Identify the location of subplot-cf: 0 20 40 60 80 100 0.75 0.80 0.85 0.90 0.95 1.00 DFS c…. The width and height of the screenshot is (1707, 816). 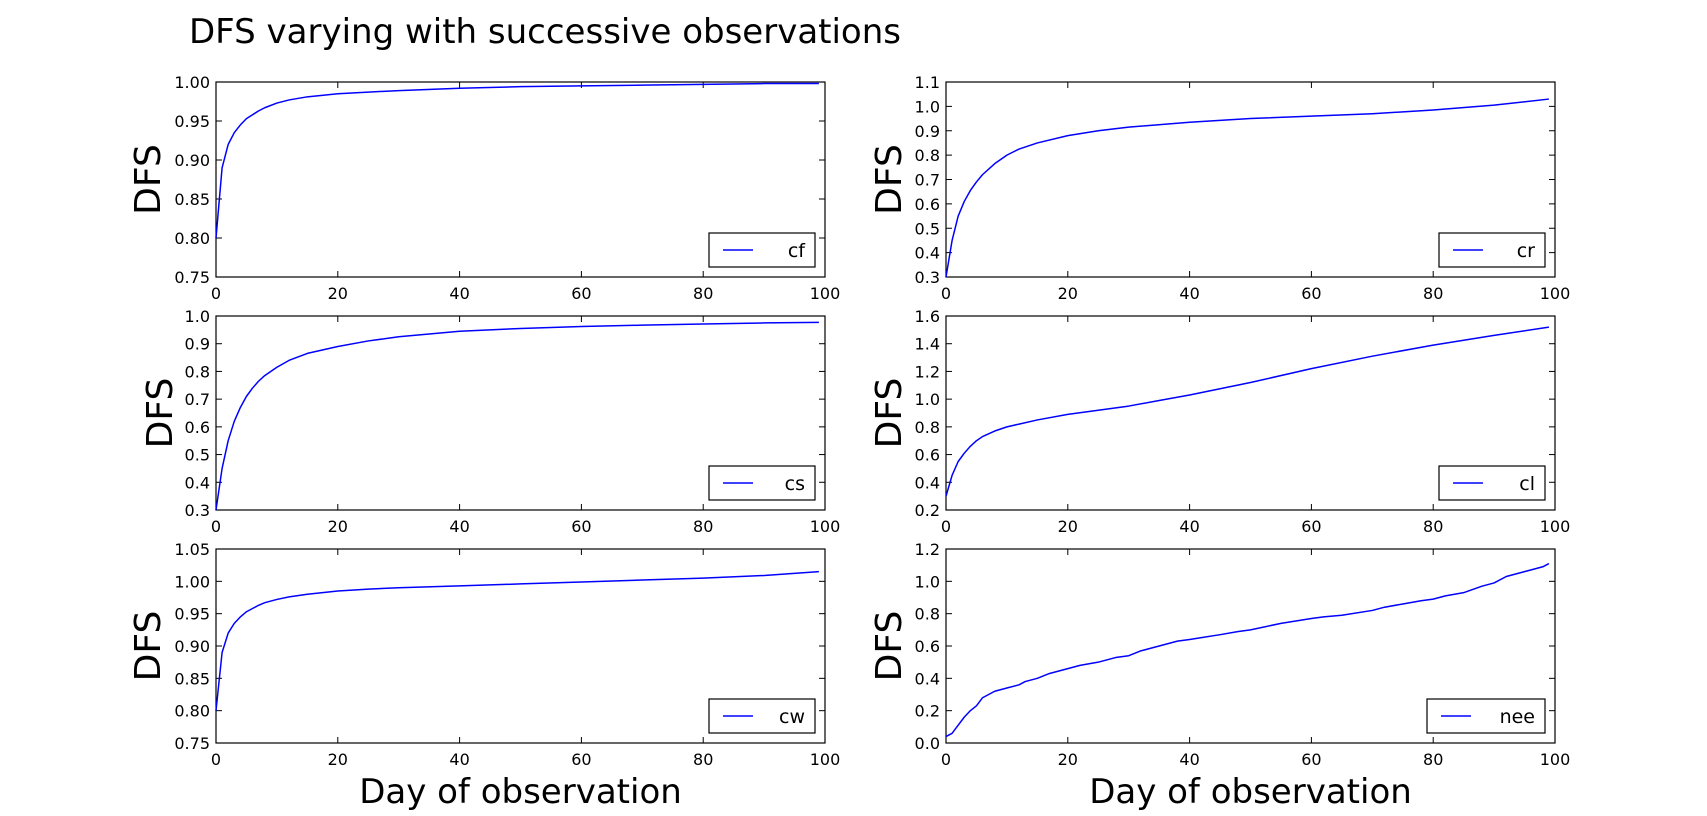
(484, 188).